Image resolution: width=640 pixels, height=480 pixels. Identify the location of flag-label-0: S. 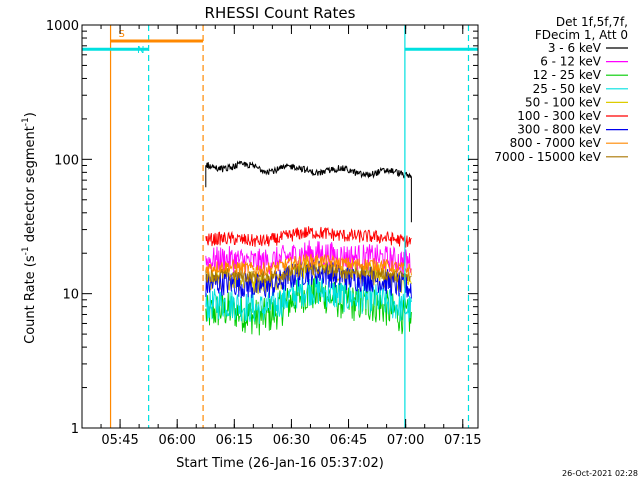
(122, 34).